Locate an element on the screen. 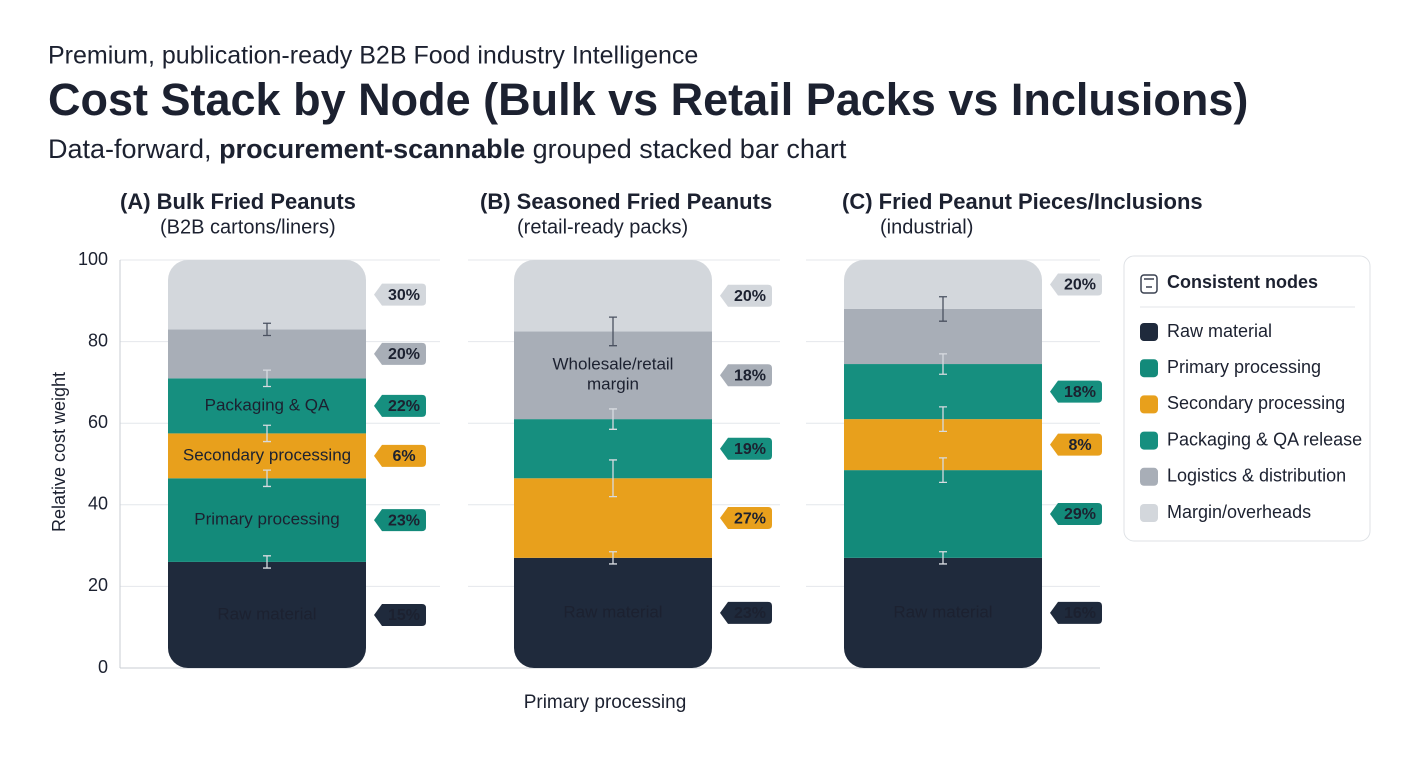 This screenshot has height=768, width=1408. legend-label: Raw material is located at coordinates (1219, 331).